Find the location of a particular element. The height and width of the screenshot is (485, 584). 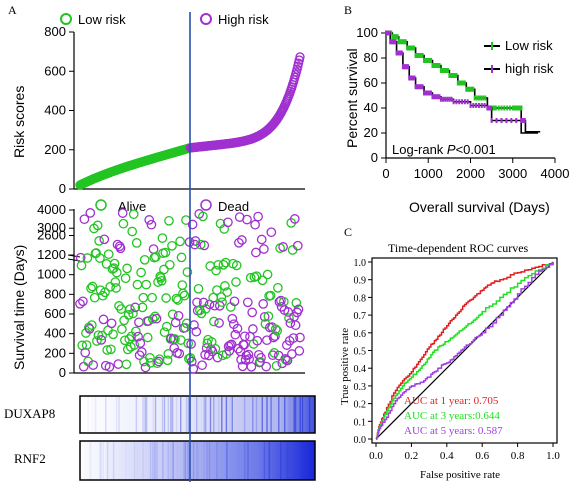

roc-y-tick-label: 1.0 is located at coordinates (360, 263).